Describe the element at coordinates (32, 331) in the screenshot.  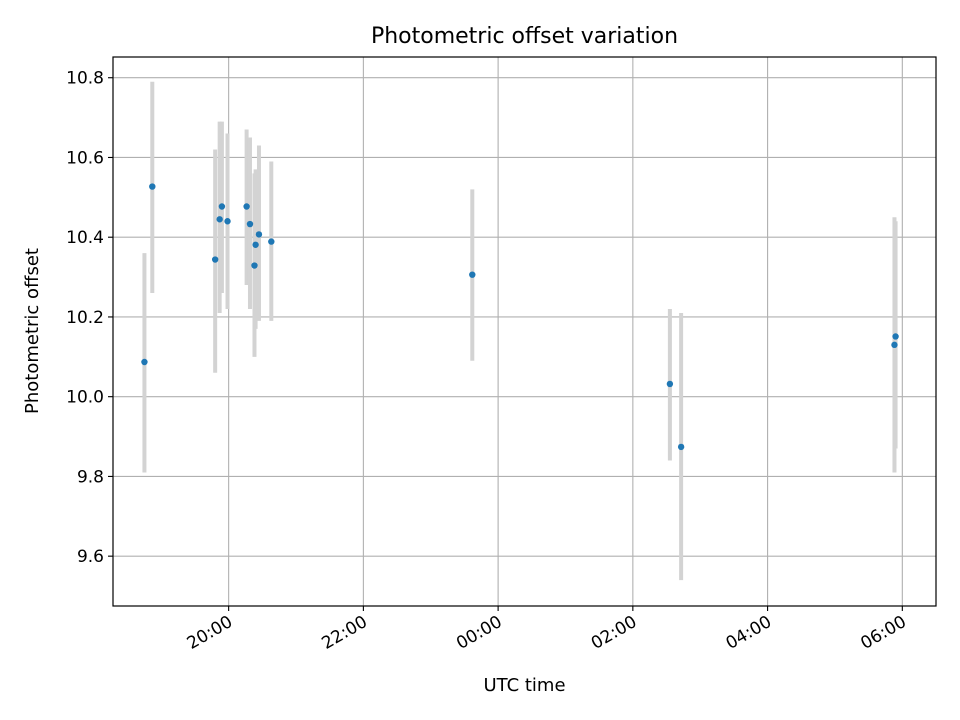
I see `y-axis-label: Photometric offset` at that location.